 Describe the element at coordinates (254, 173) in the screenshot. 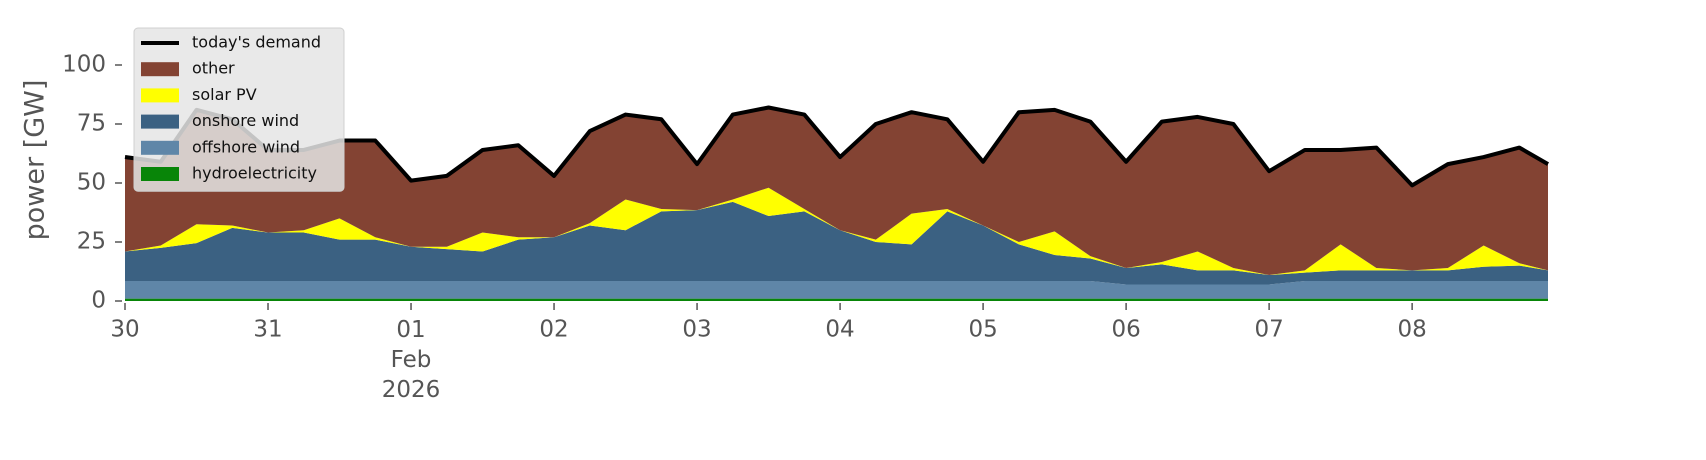

I see `legend-label: hydroelectricity` at that location.